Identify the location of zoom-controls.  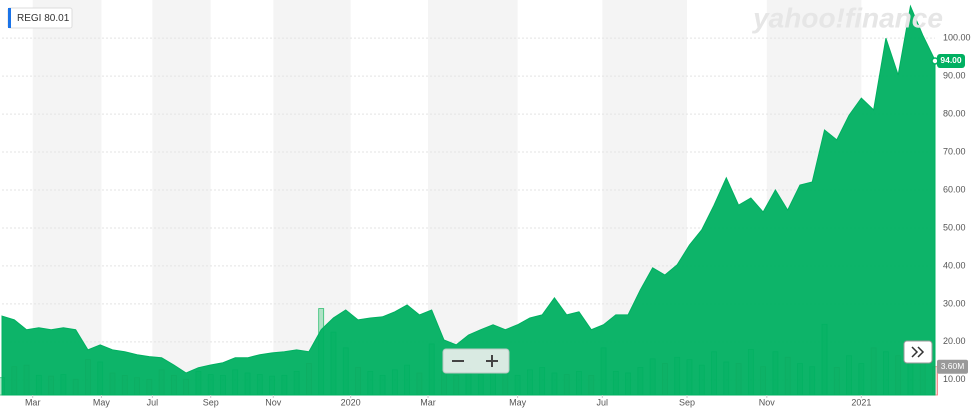
(476, 361).